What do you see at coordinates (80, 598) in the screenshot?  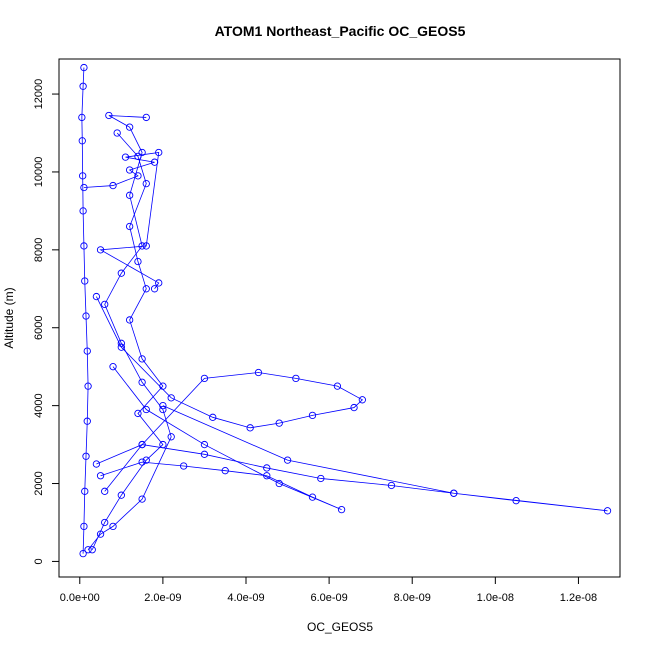 I see `x-tick-label: 0.0e+00` at bounding box center [80, 598].